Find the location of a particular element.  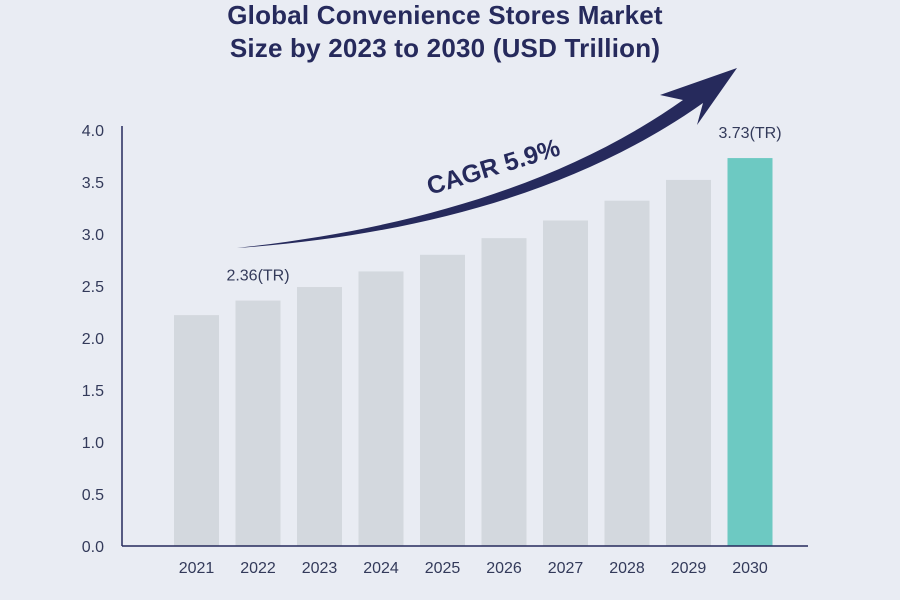

cagr-annotation: CAGR 5.9% is located at coordinates (494, 167).